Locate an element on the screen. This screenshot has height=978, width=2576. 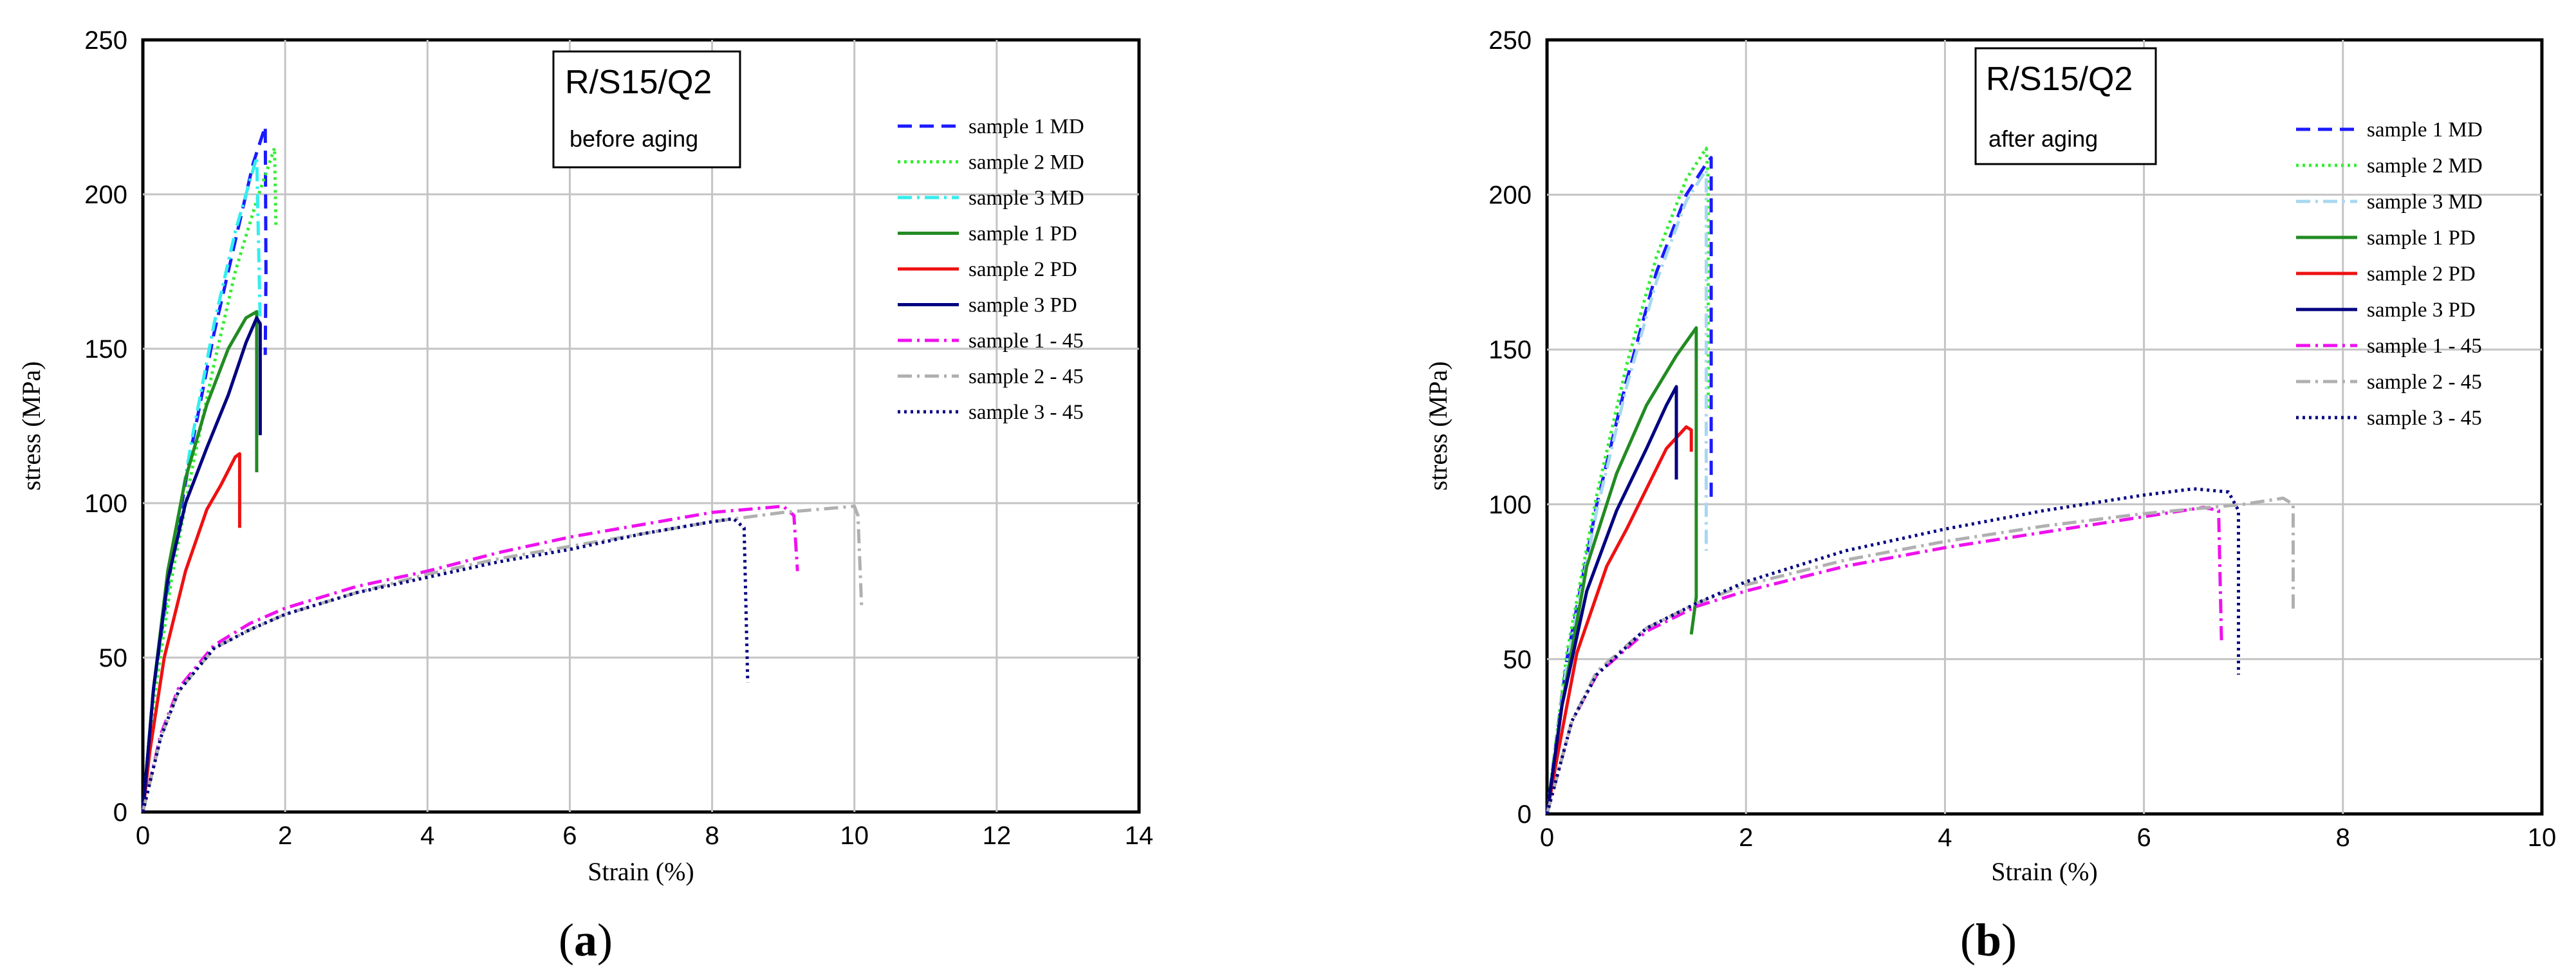
annotation-subtitle: before aging is located at coordinates (634, 138).